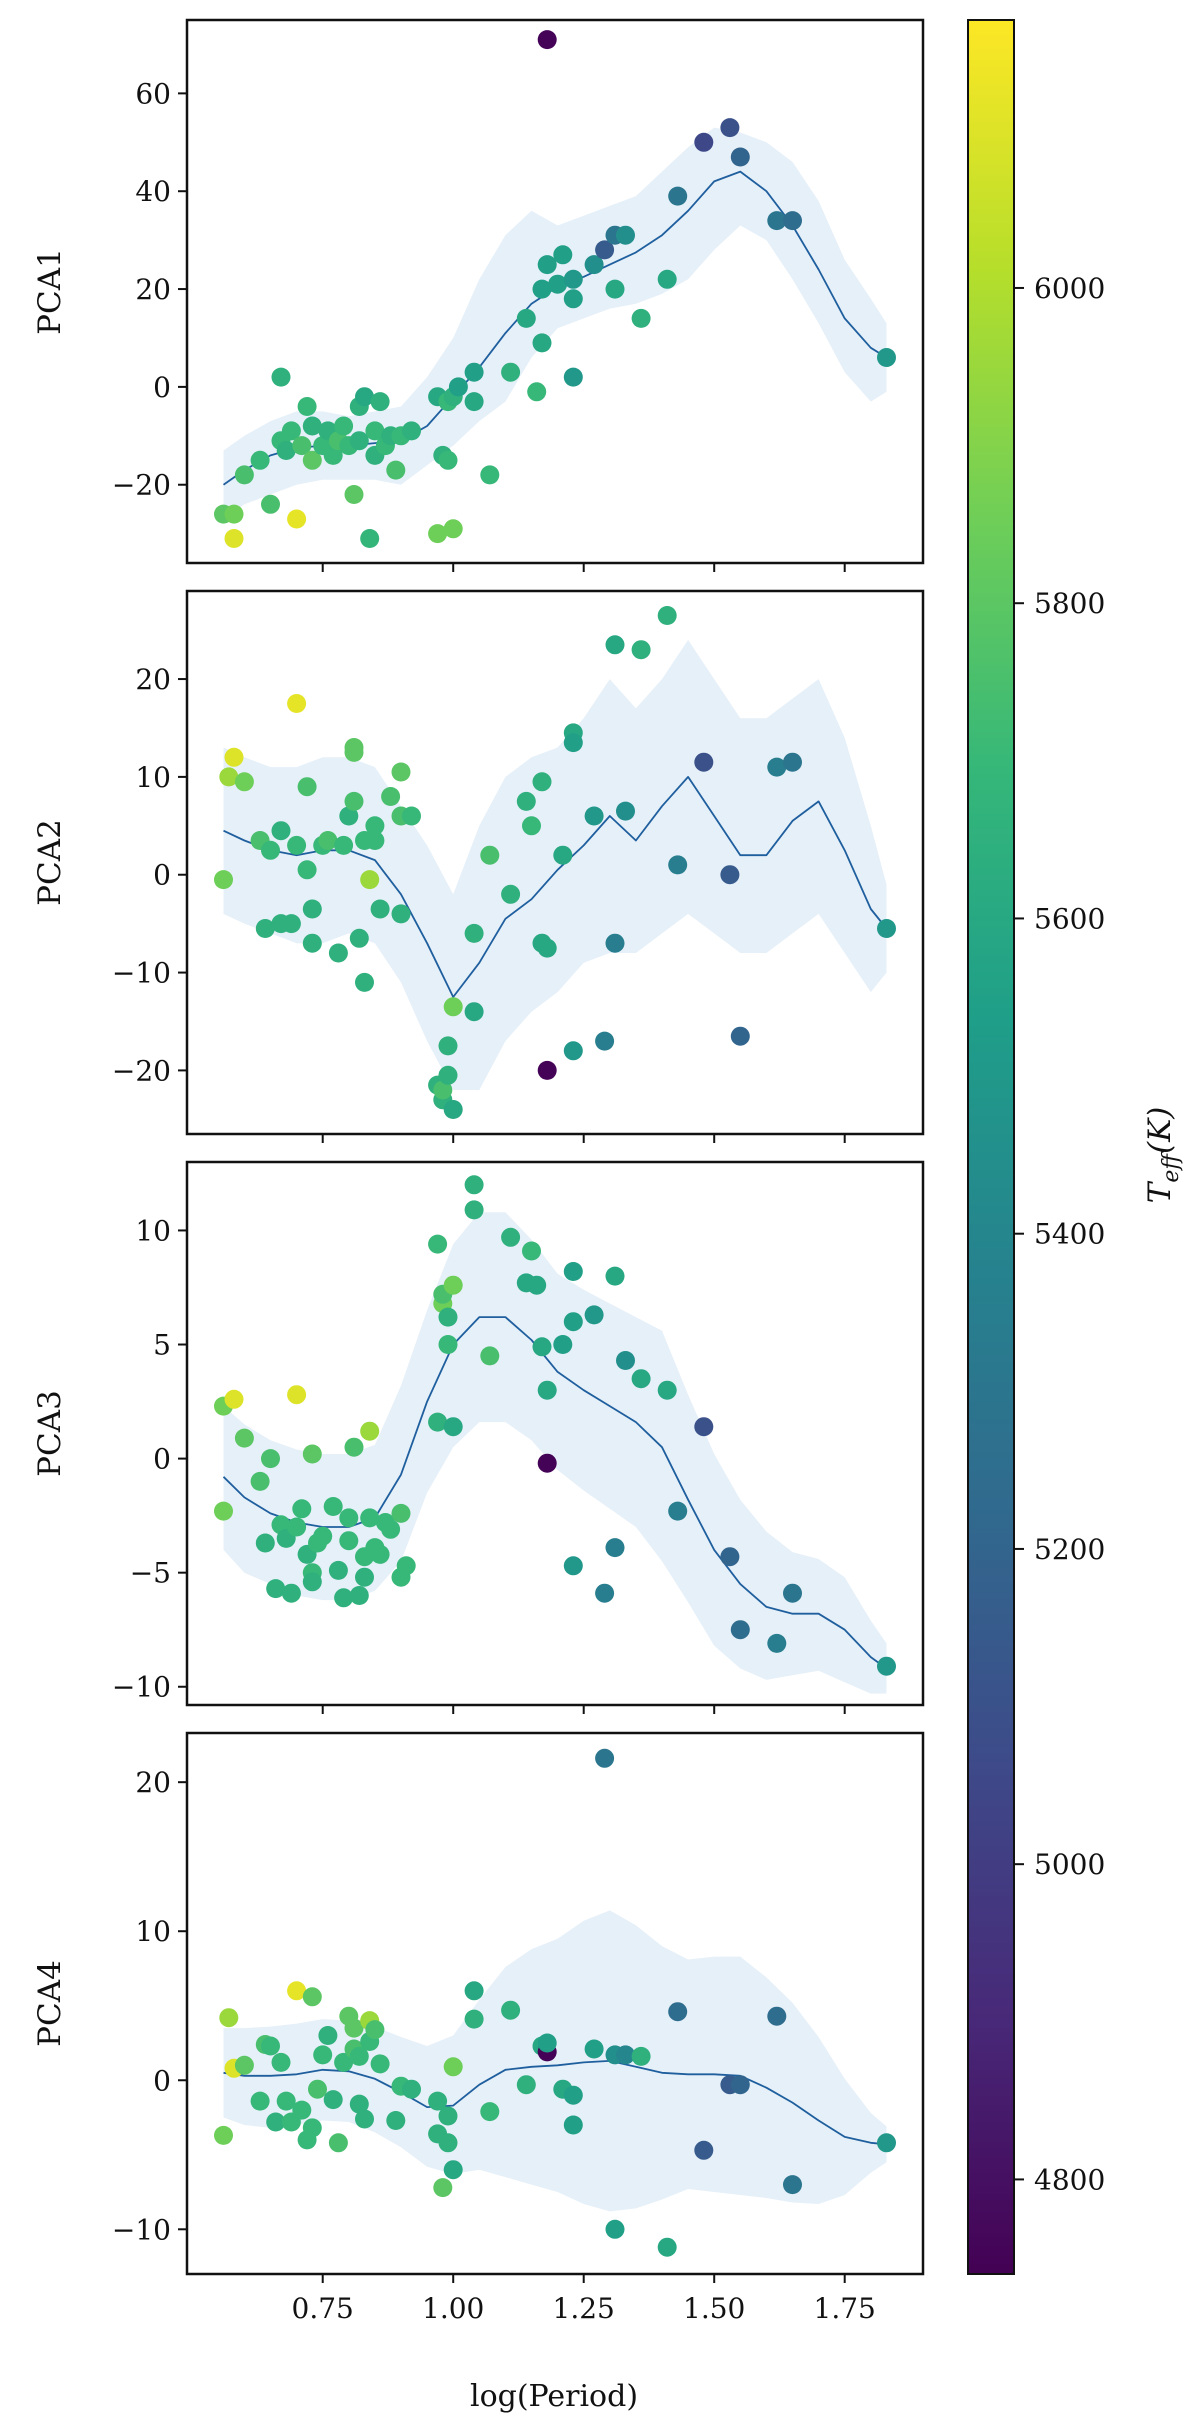  Describe the element at coordinates (50, 291) in the screenshot. I see `y-axis-label: PCA1` at that location.